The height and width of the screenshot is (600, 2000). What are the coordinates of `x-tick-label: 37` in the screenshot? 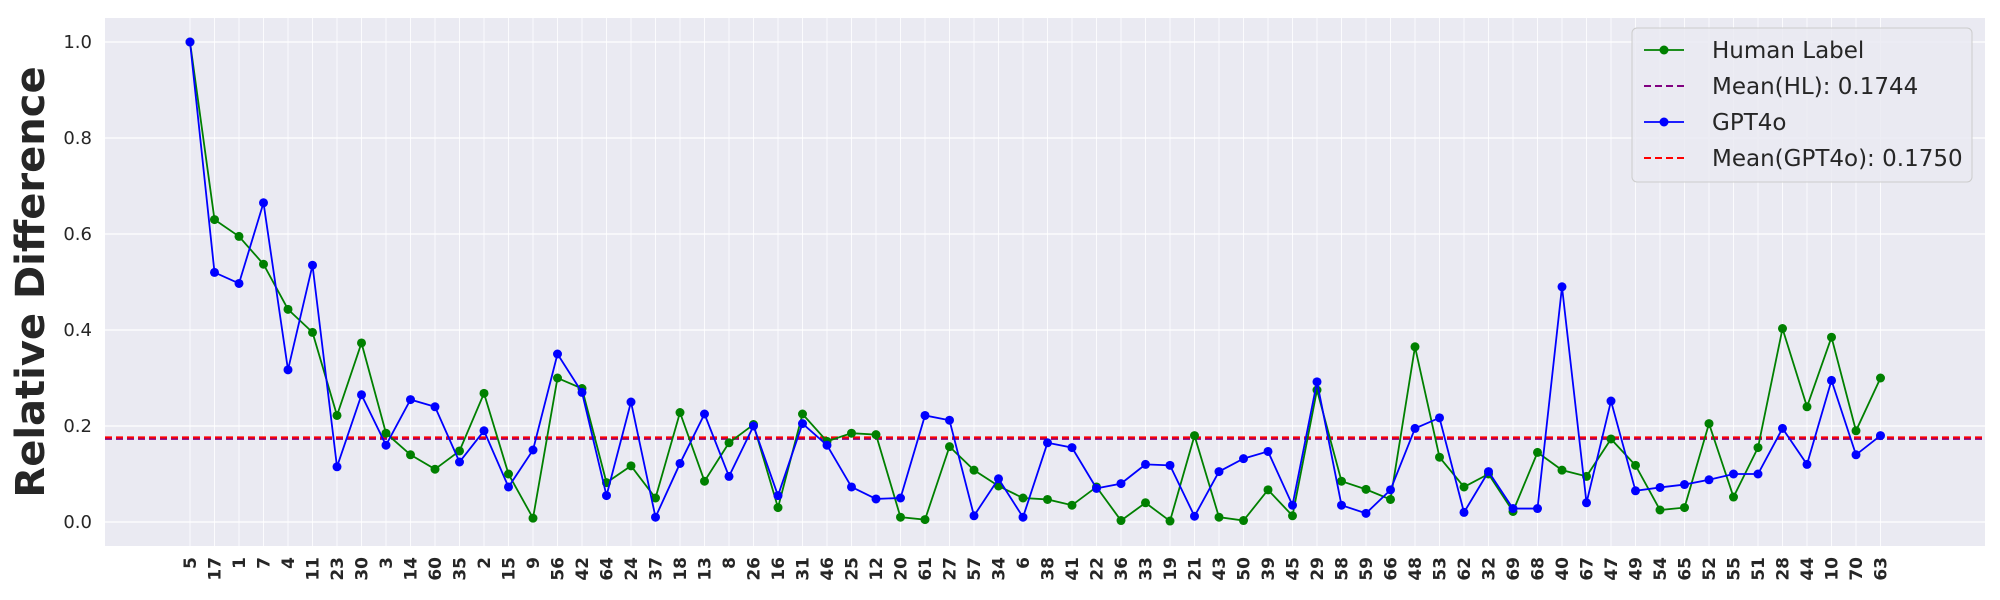 It's located at (657, 569).